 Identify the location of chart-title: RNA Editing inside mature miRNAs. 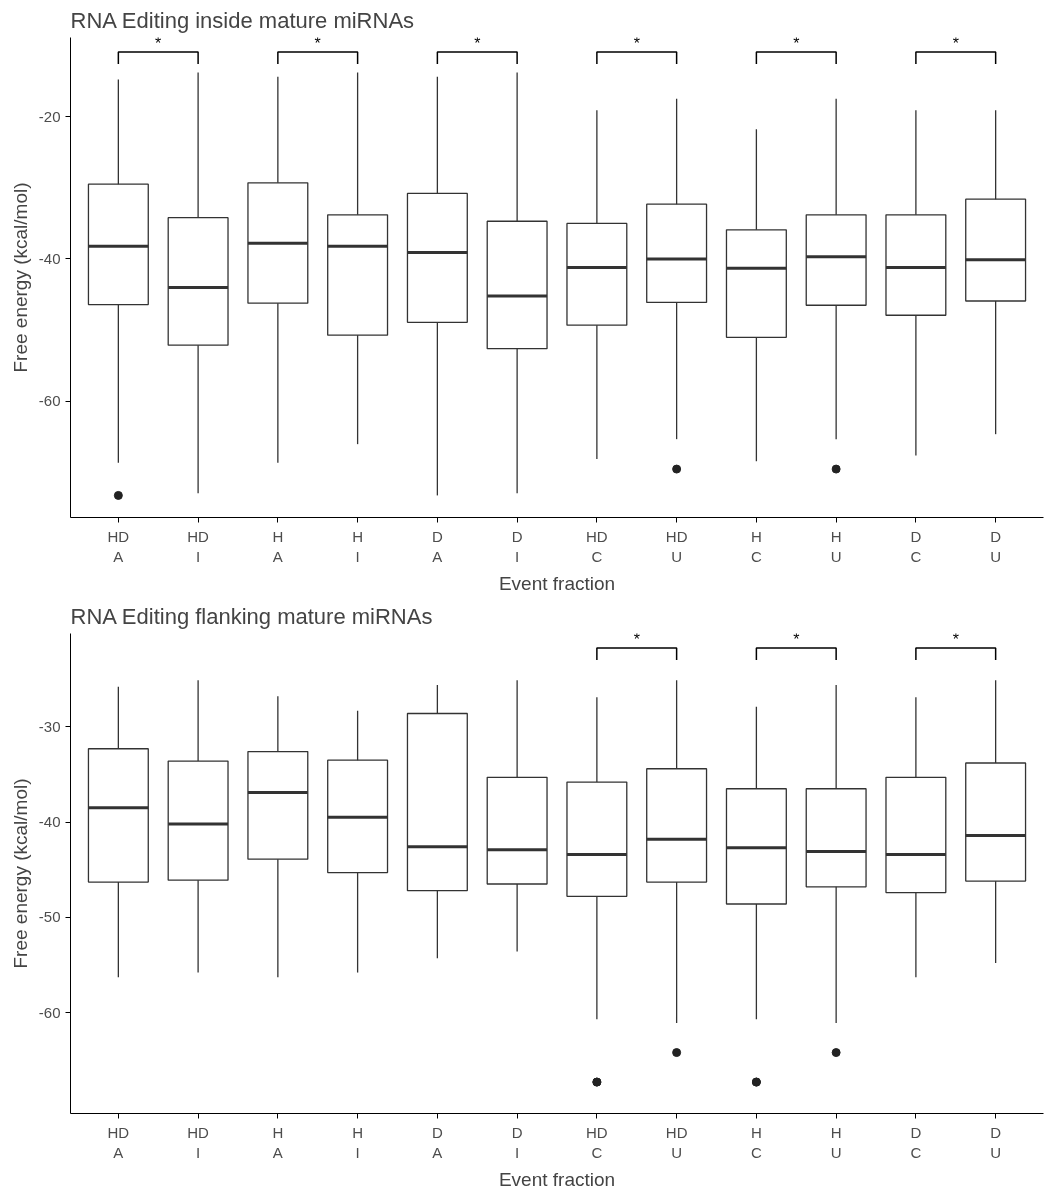
(242, 20).